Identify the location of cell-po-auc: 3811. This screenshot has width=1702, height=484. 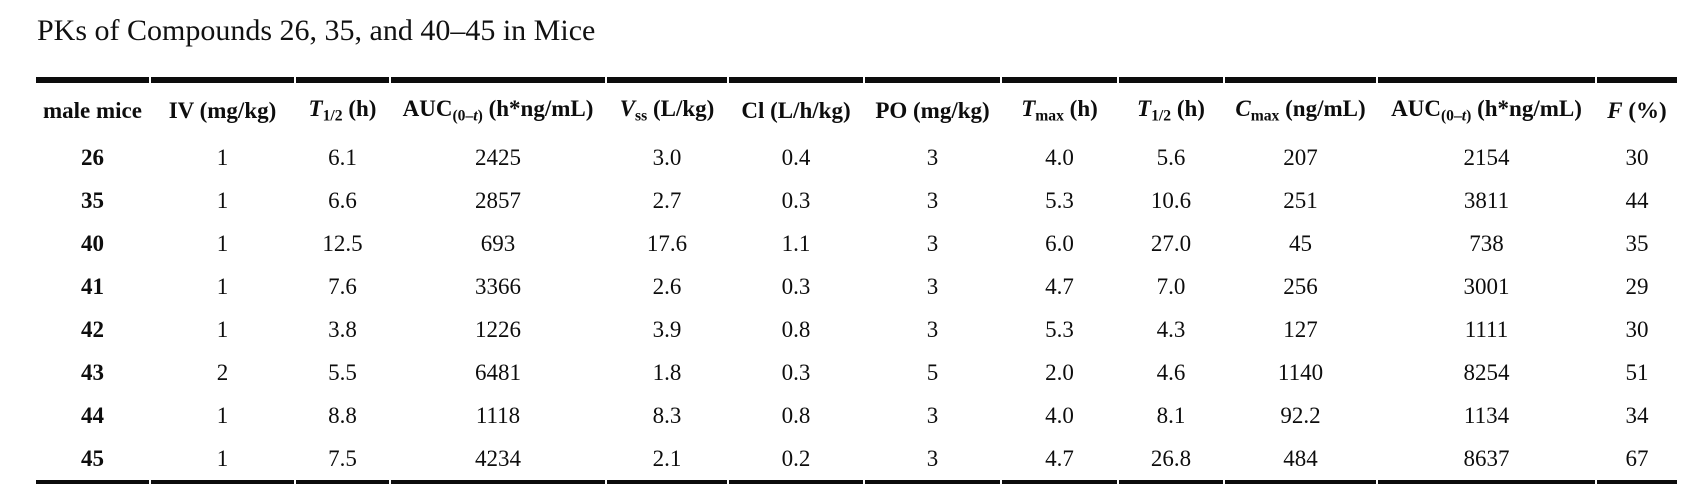
(1486, 200).